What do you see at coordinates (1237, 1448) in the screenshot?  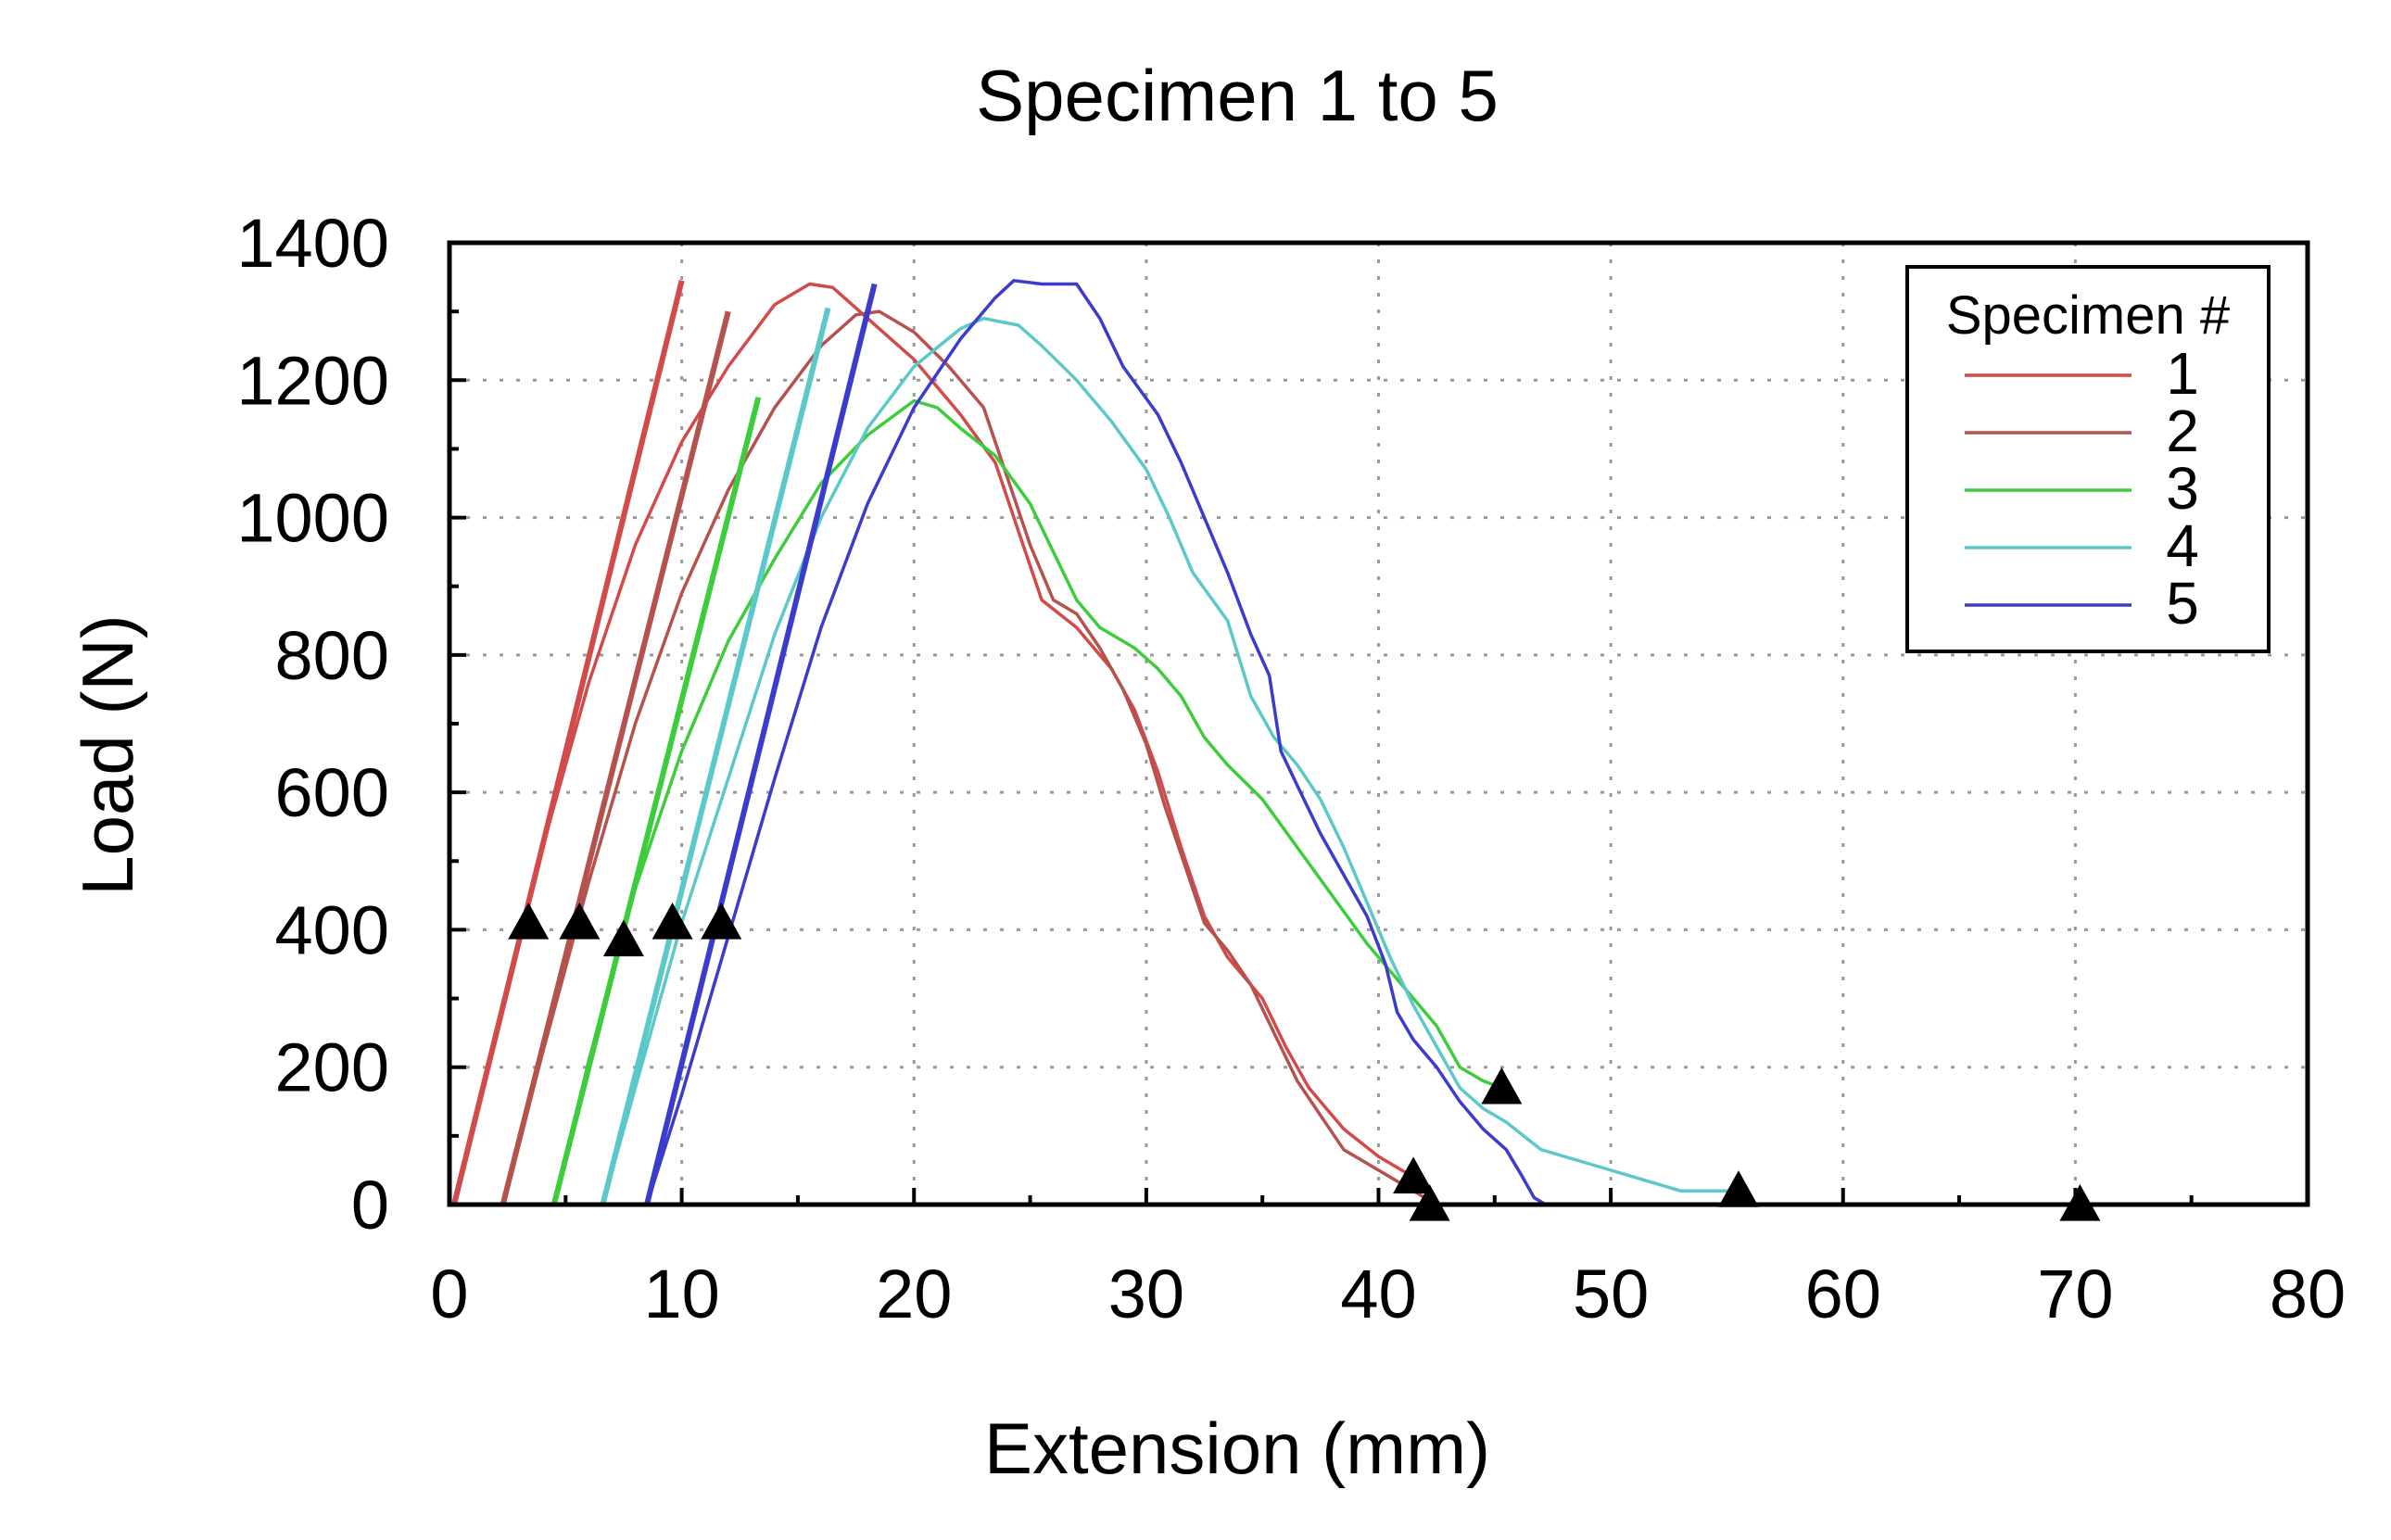 I see `x-axis-label: Extension (mm)` at bounding box center [1237, 1448].